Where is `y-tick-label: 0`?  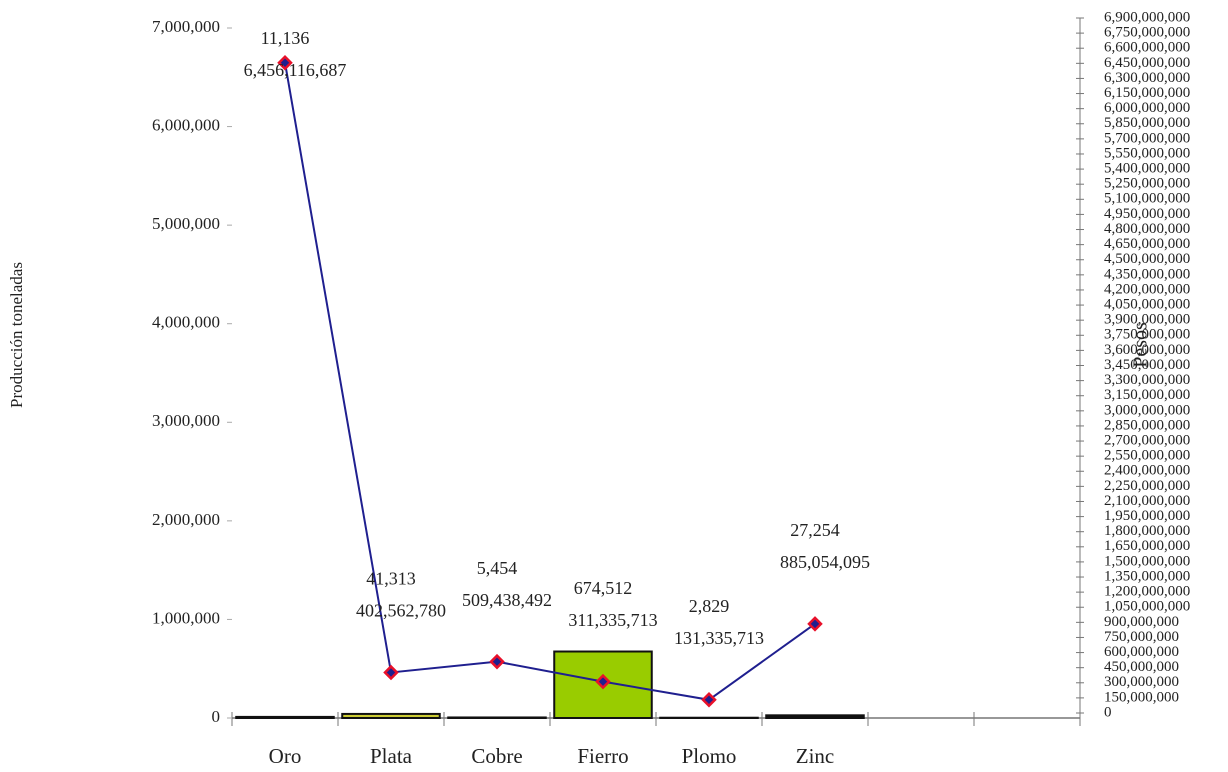 y-tick-label: 0 is located at coordinates (216, 716).